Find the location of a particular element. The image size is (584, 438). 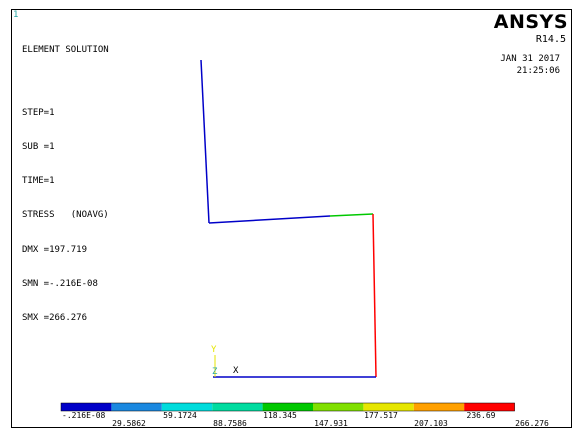

window-number: 1 is located at coordinates (16, 15).